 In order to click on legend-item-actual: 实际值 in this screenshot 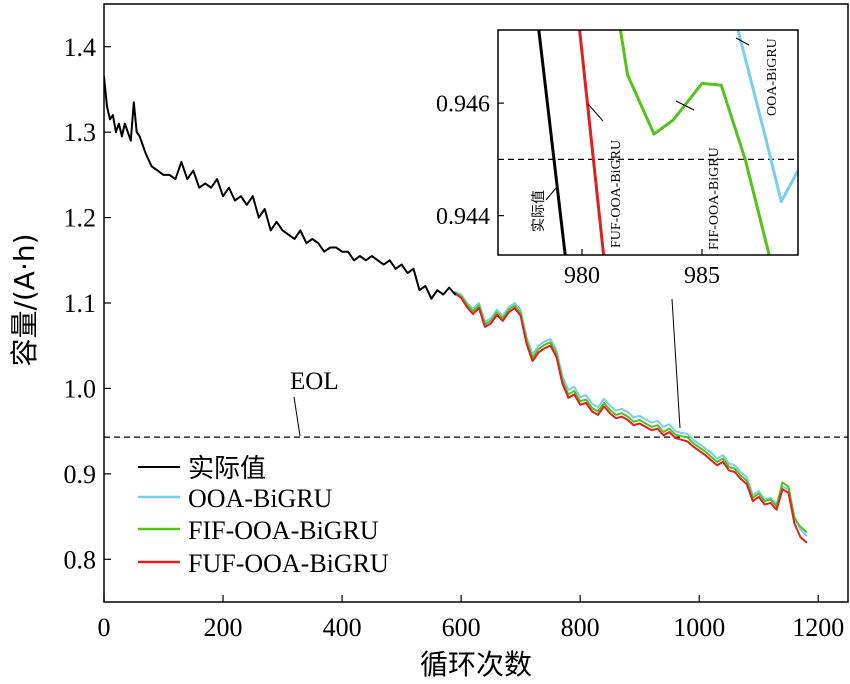, I will do `click(202, 469)`.